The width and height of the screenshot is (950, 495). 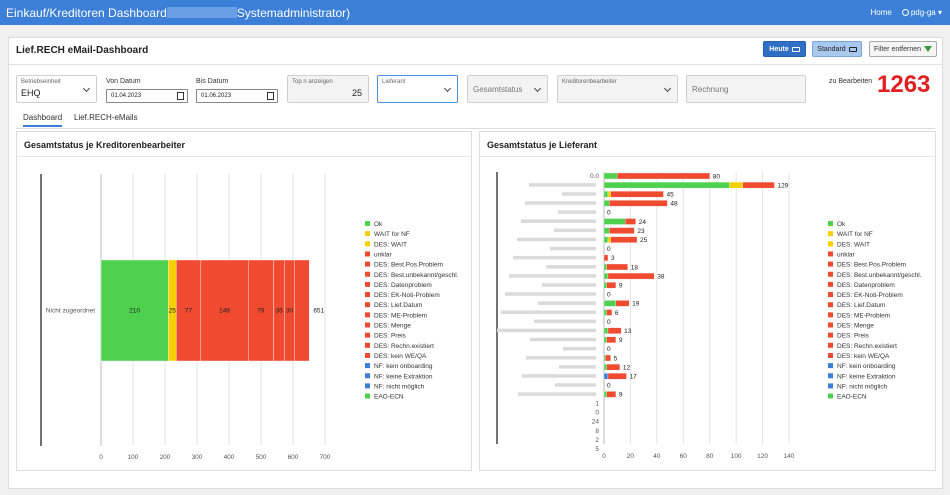 I want to click on y-category-label: 8, so click(x=597, y=431).